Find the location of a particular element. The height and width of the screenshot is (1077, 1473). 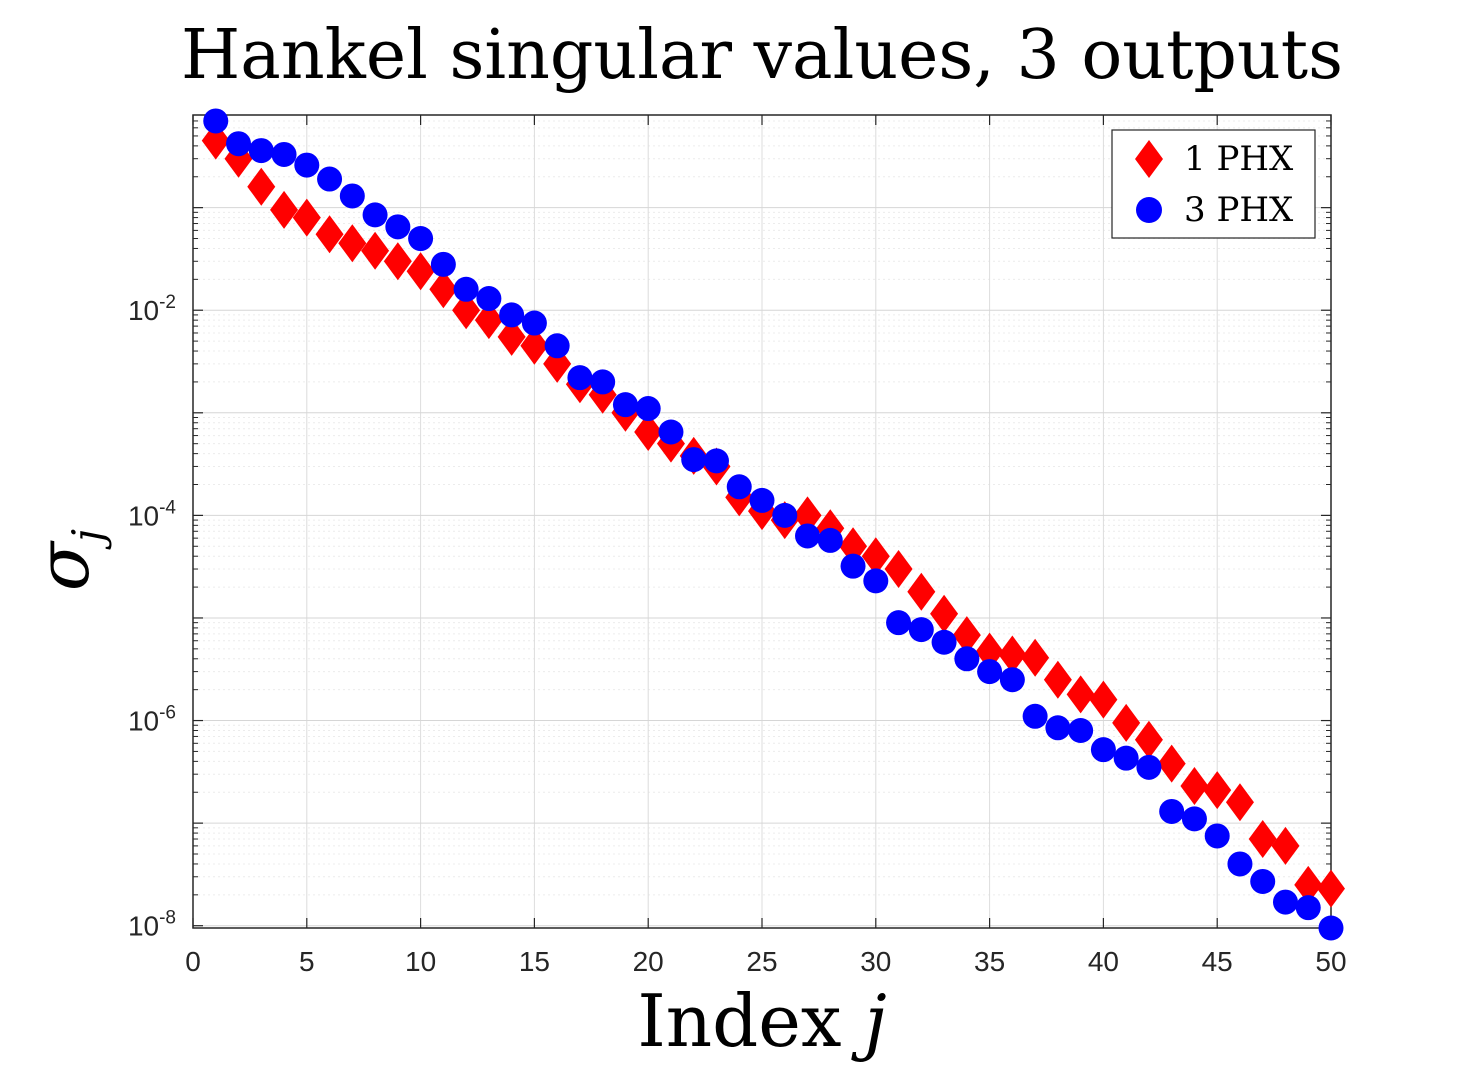

x-tick-label: 20 is located at coordinates (648, 961).